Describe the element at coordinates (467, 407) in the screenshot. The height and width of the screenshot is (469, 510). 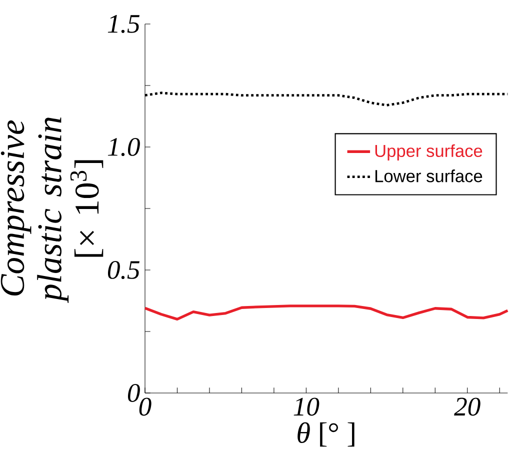
I see `x-tick-label: 20` at that location.